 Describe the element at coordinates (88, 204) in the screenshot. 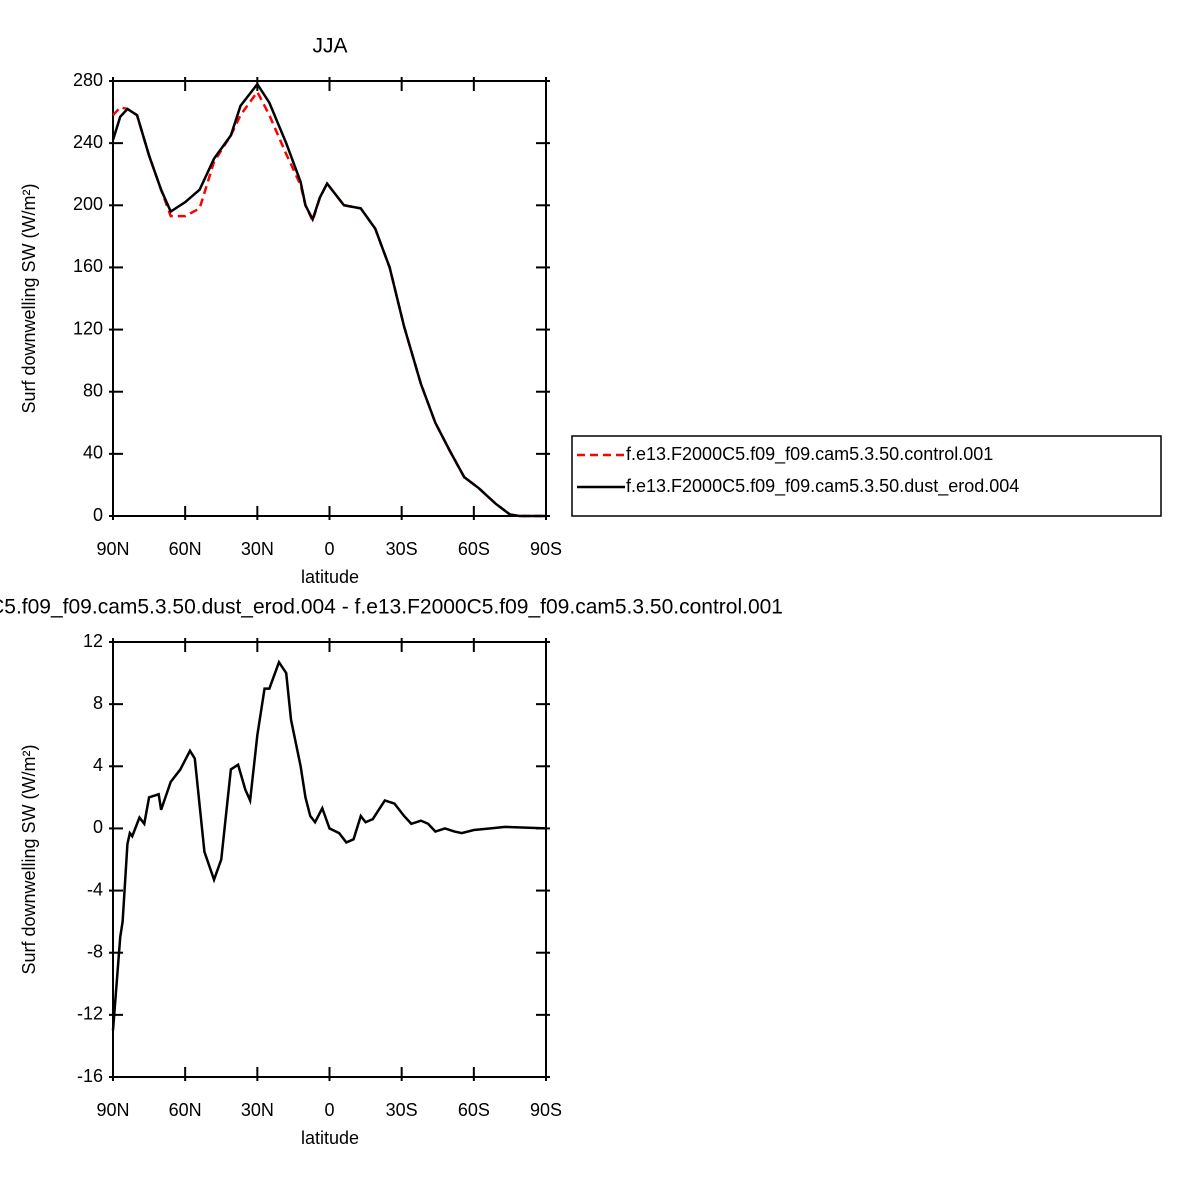

I see `y-tick-label: 200` at that location.